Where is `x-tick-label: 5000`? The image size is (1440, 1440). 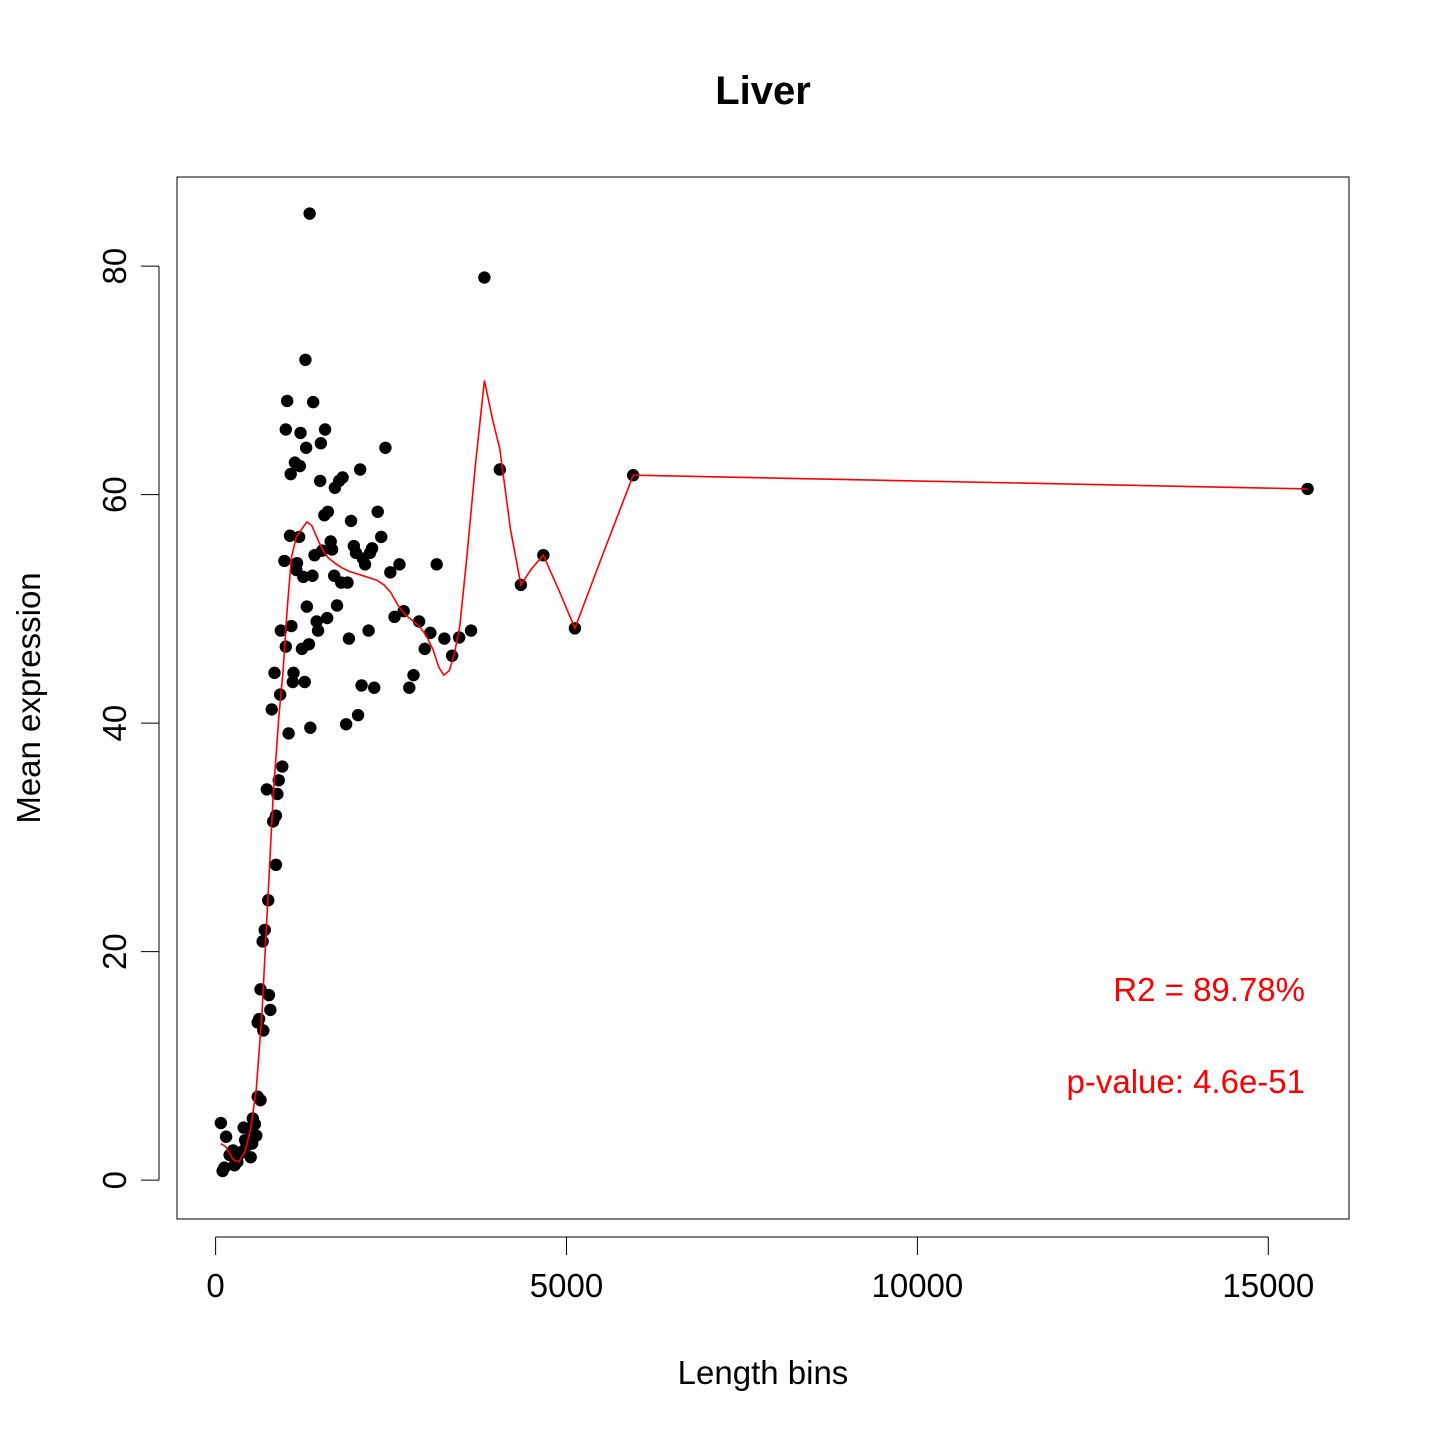
x-tick-label: 5000 is located at coordinates (566, 1285).